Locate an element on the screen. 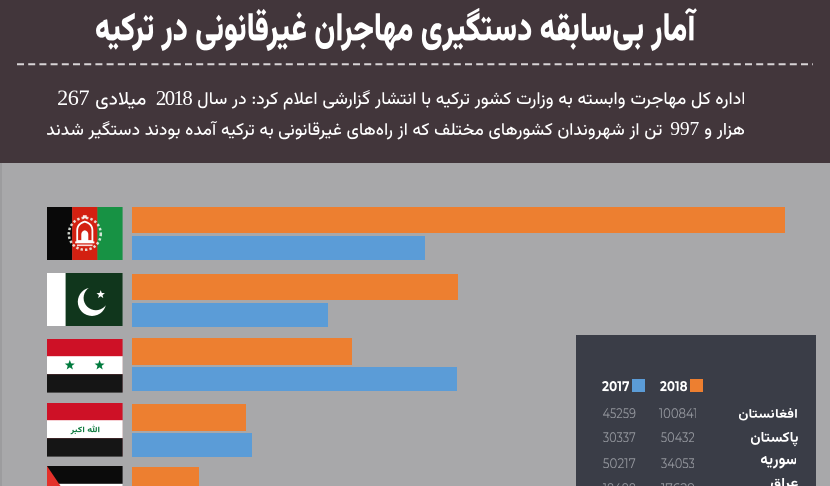 Image resolution: width=830 pixels, height=486 pixels. svg-text: 2018 is located at coordinates (174, 99).